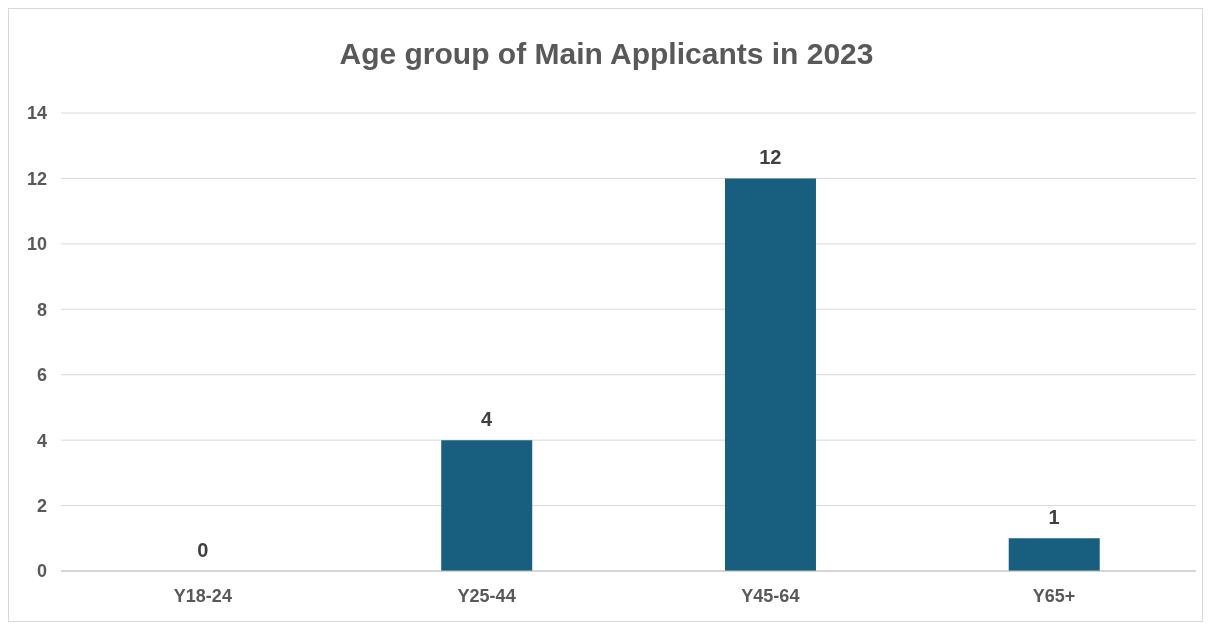 Image resolution: width=1209 pixels, height=630 pixels. What do you see at coordinates (41, 571) in the screenshot?
I see `y-tick-label: 0` at bounding box center [41, 571].